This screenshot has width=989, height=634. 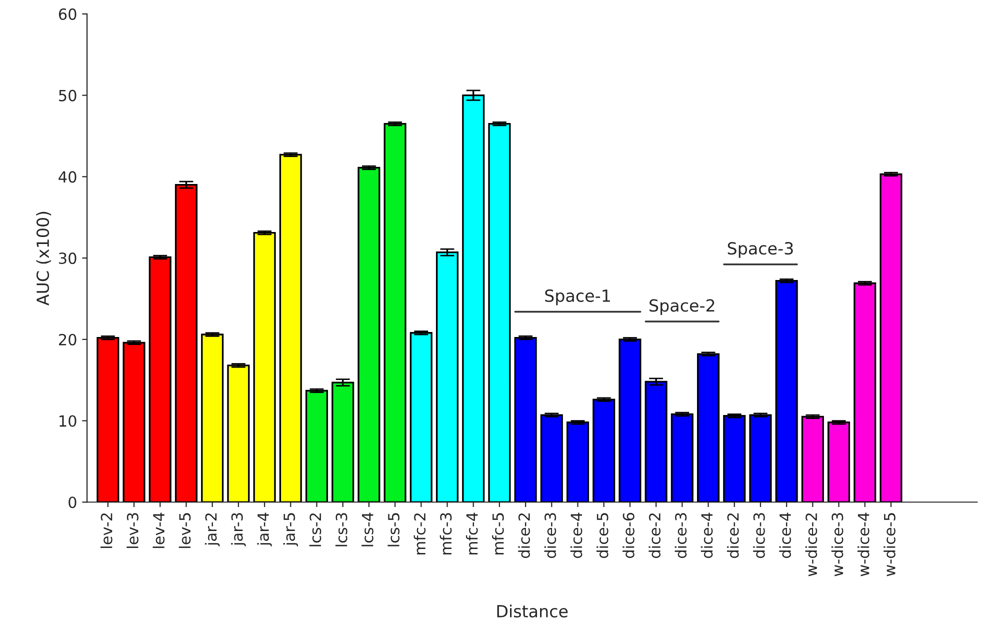 What do you see at coordinates (341, 529) in the screenshot?
I see `x-tick-label: lcs-3` at bounding box center [341, 529].